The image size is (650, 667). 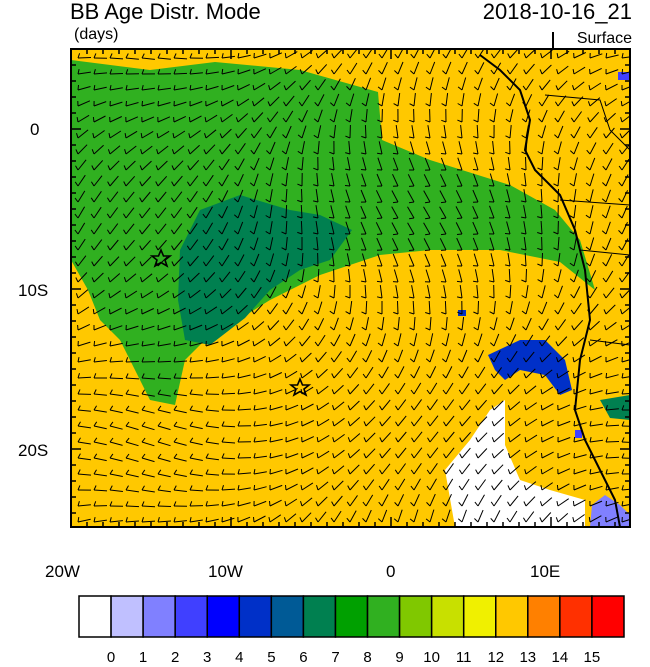 What do you see at coordinates (553, 40) in the screenshot?
I see `level-divider` at bounding box center [553, 40].